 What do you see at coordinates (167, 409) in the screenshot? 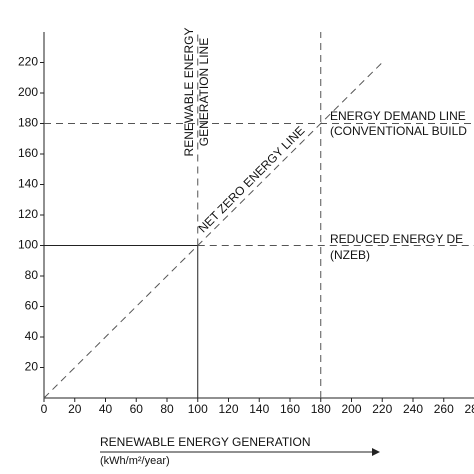
I see `x-tick-label: 80` at bounding box center [167, 409].